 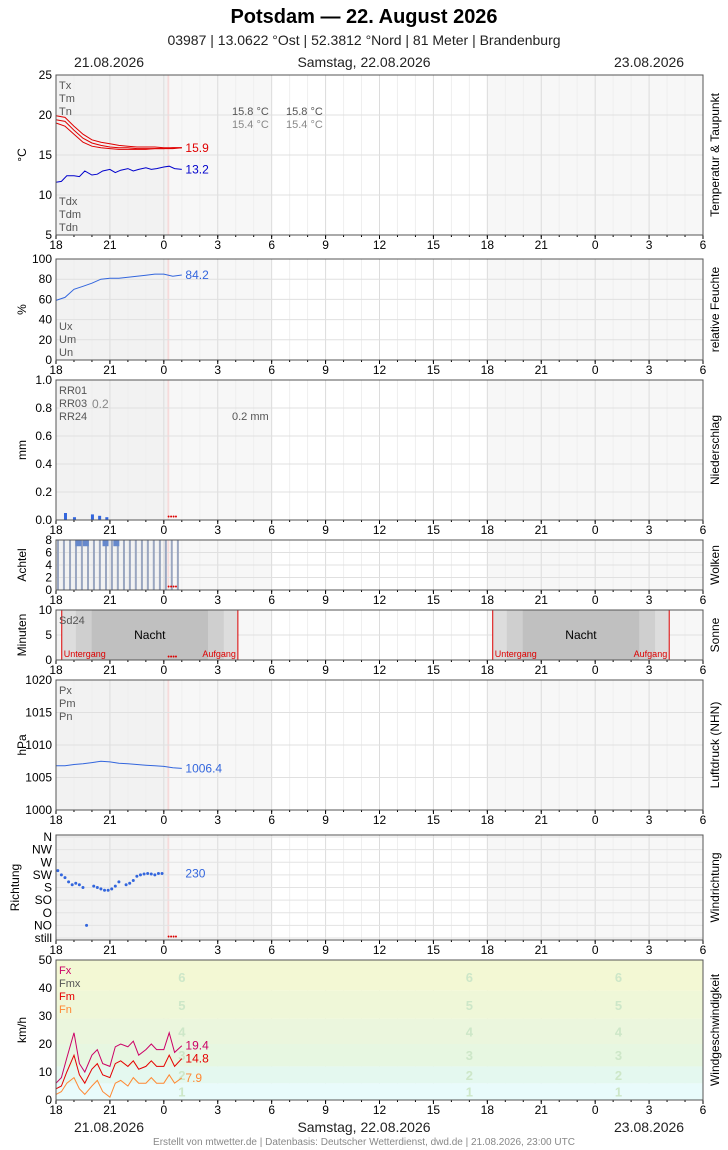 What do you see at coordinates (38, 778) in the screenshot?
I see `y-tick-label: 1005` at bounding box center [38, 778].